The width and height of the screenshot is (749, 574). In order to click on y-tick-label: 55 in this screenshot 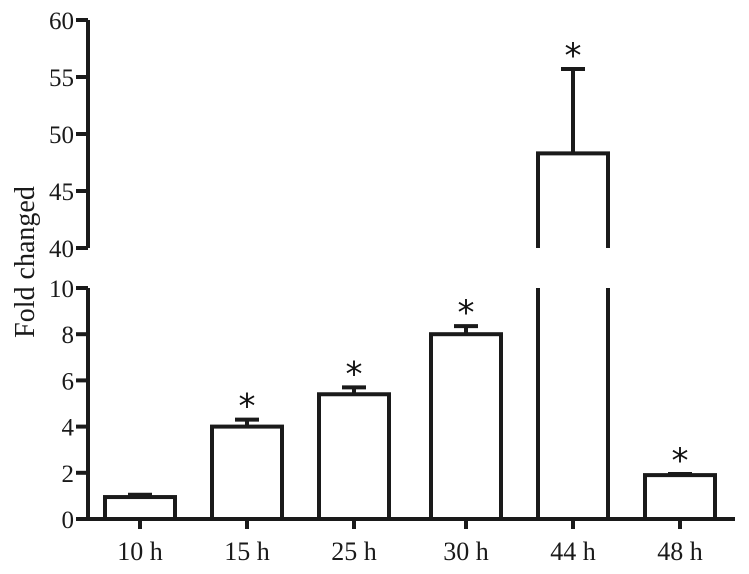, I will do `click(61, 78)`.